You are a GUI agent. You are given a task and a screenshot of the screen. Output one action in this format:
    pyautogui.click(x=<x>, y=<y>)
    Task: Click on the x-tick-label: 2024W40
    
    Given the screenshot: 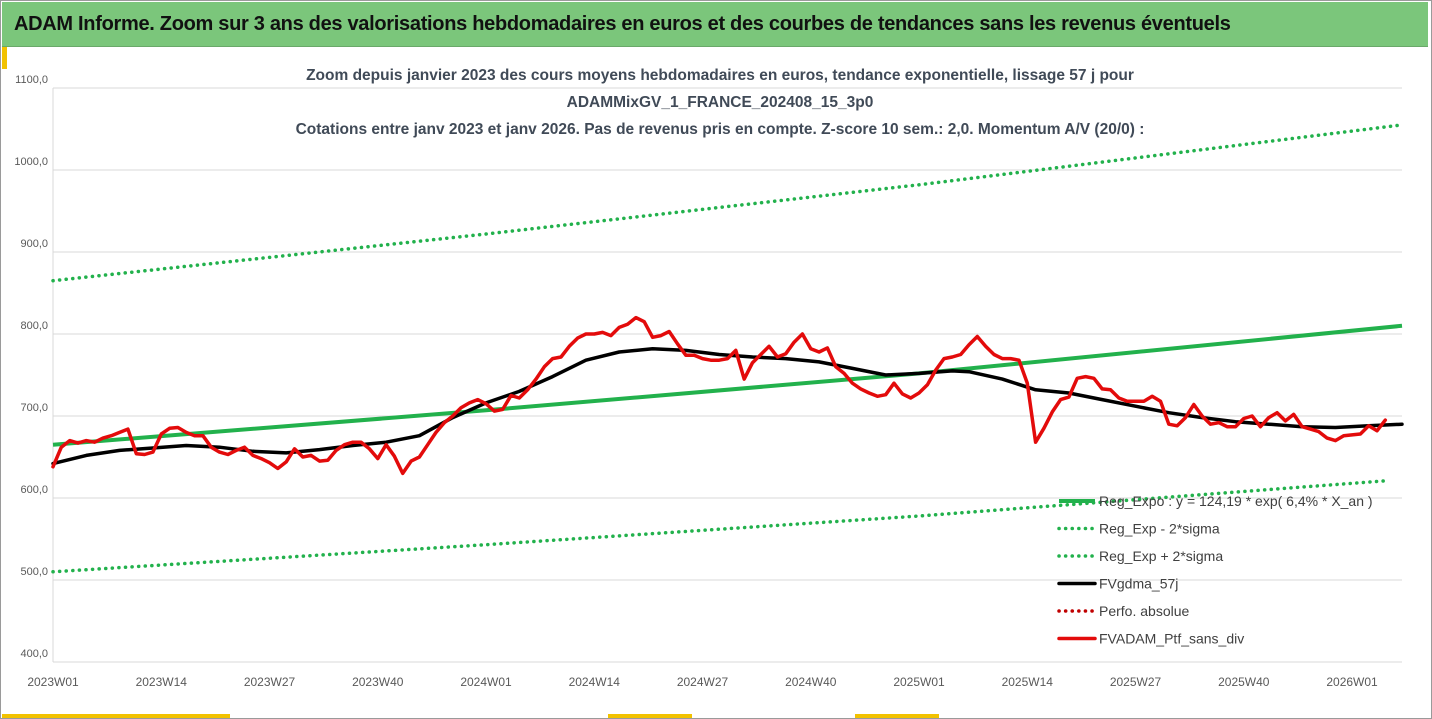 What is the action you would take?
    pyautogui.click(x=811, y=682)
    